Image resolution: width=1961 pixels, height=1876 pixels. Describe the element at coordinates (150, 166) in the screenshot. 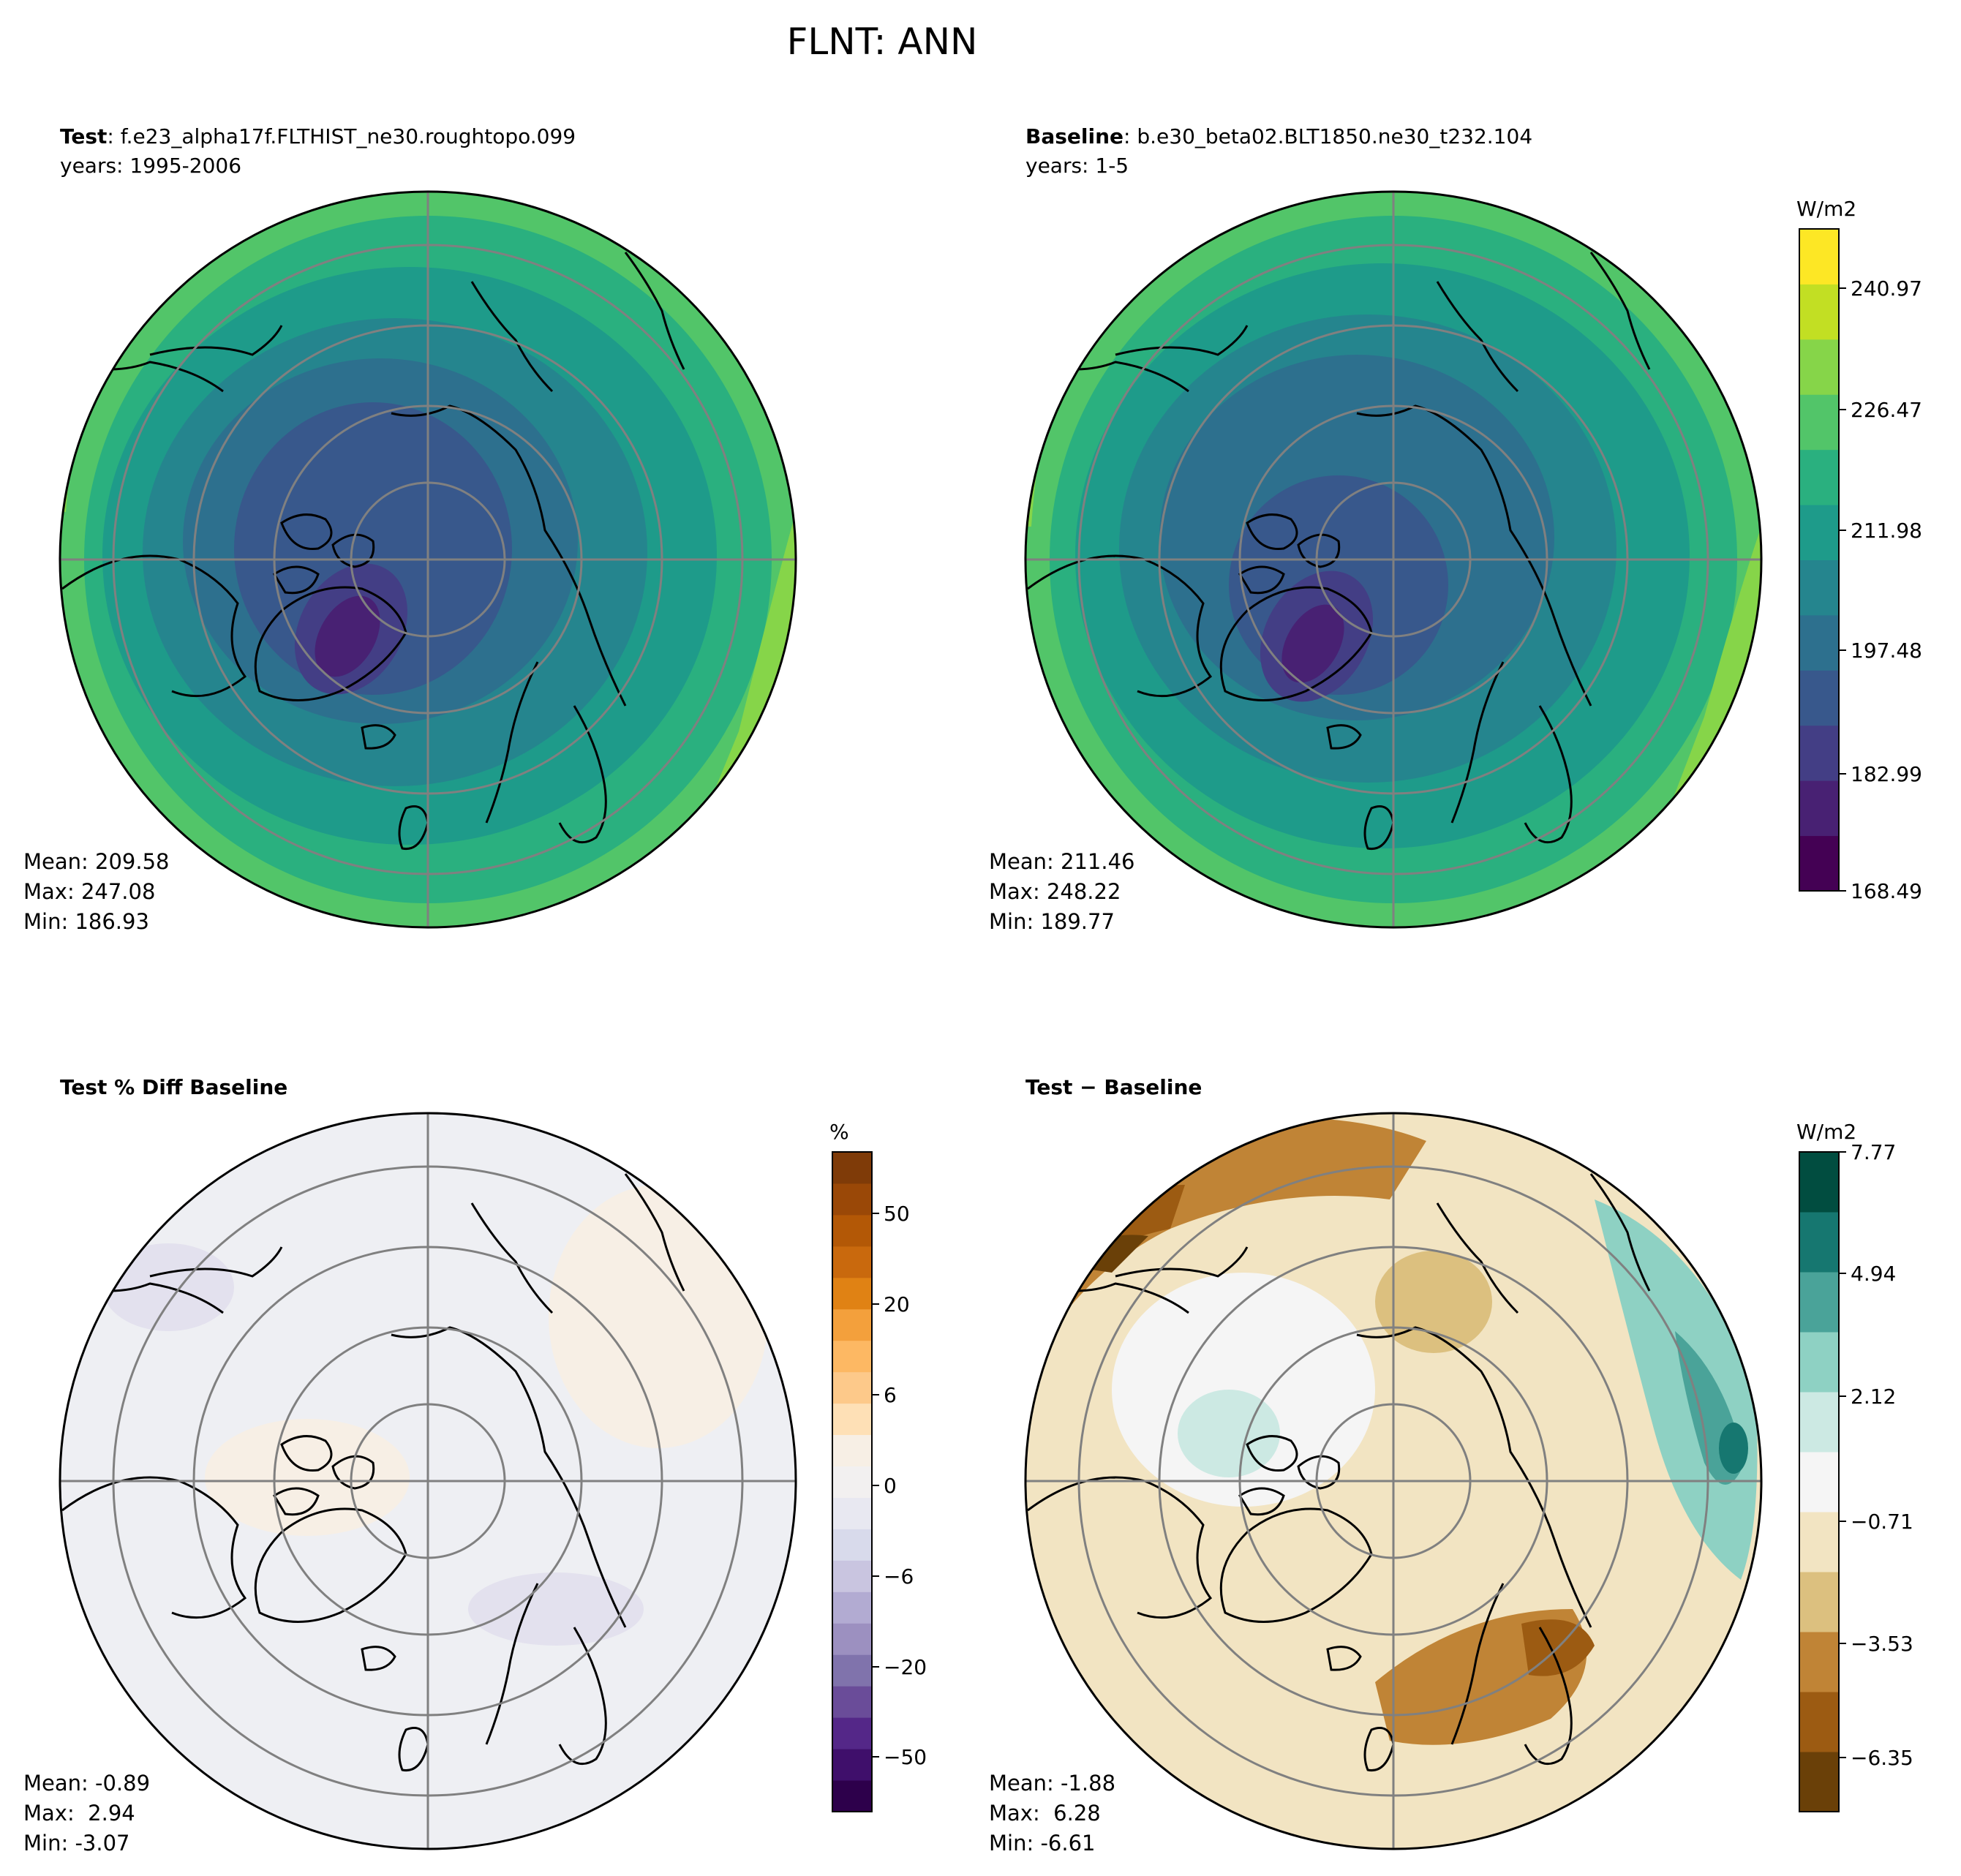

I see `panel-test-subtitle: years: 1995-2006` at that location.